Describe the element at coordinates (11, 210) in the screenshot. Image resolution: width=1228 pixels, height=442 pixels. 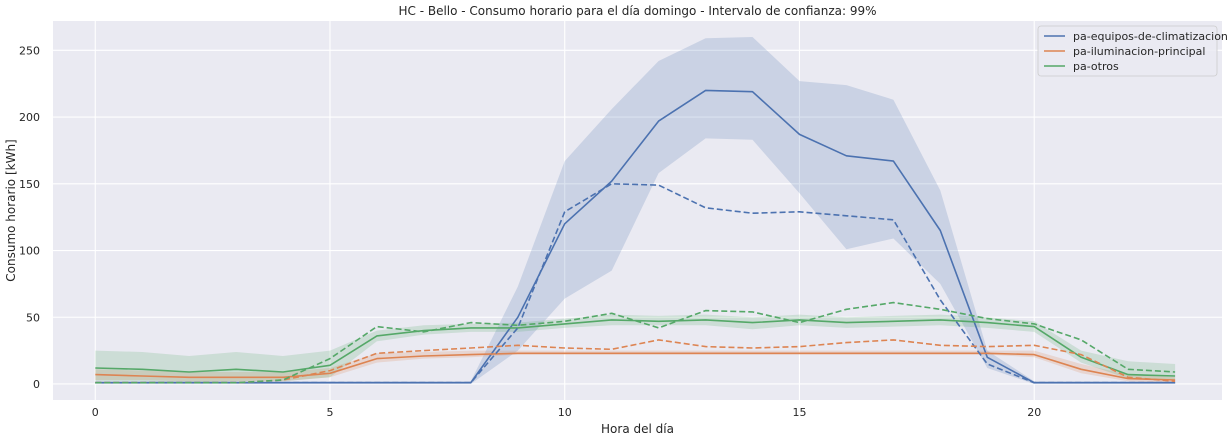
I see `y-axis-label: Consumo horario [kWh]` at that location.